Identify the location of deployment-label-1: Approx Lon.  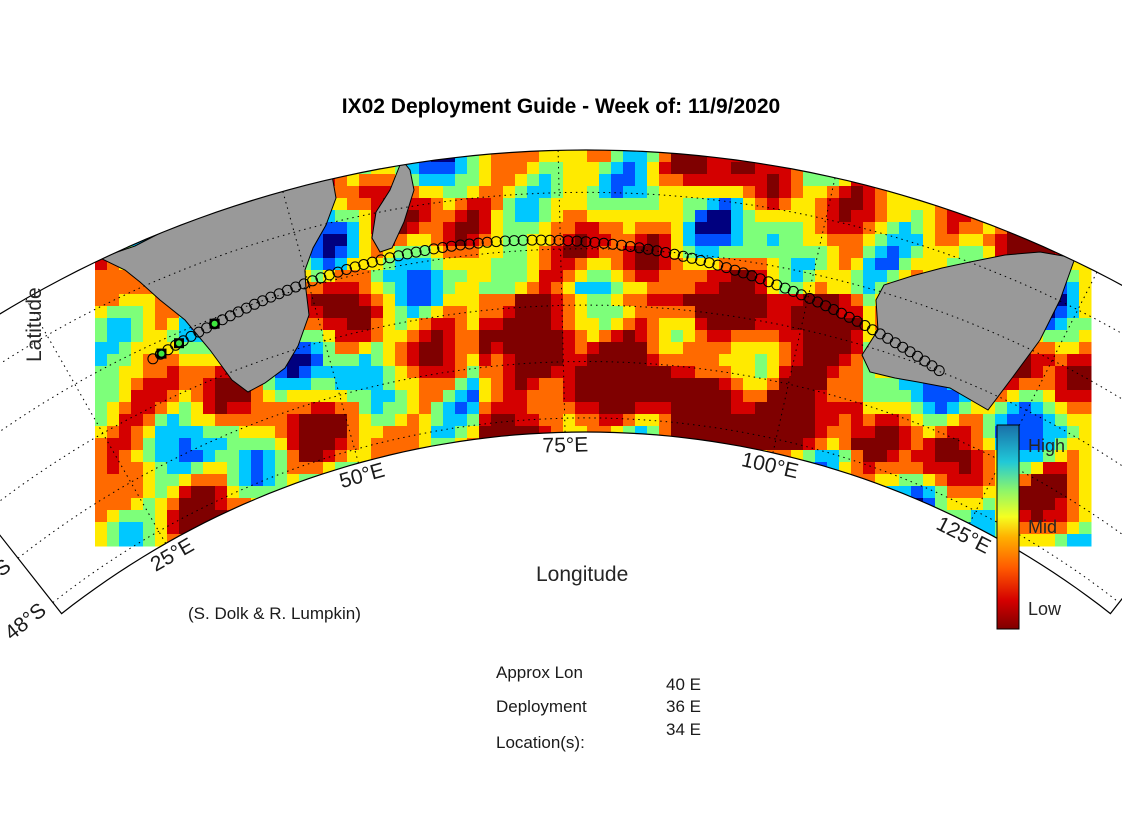
(539, 672).